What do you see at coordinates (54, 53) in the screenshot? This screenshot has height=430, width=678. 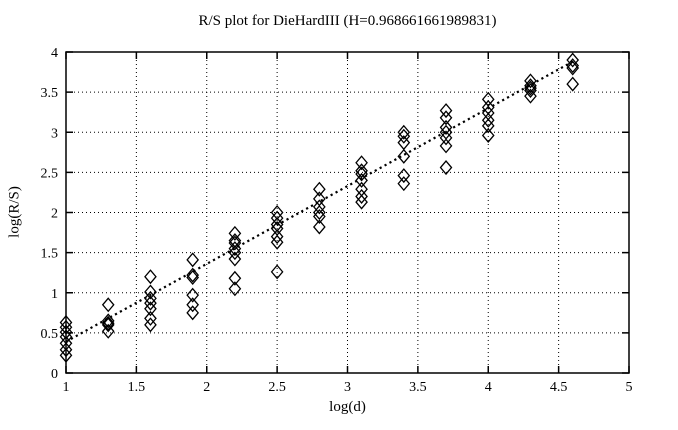 I see `y-tick-label: 4` at bounding box center [54, 53].